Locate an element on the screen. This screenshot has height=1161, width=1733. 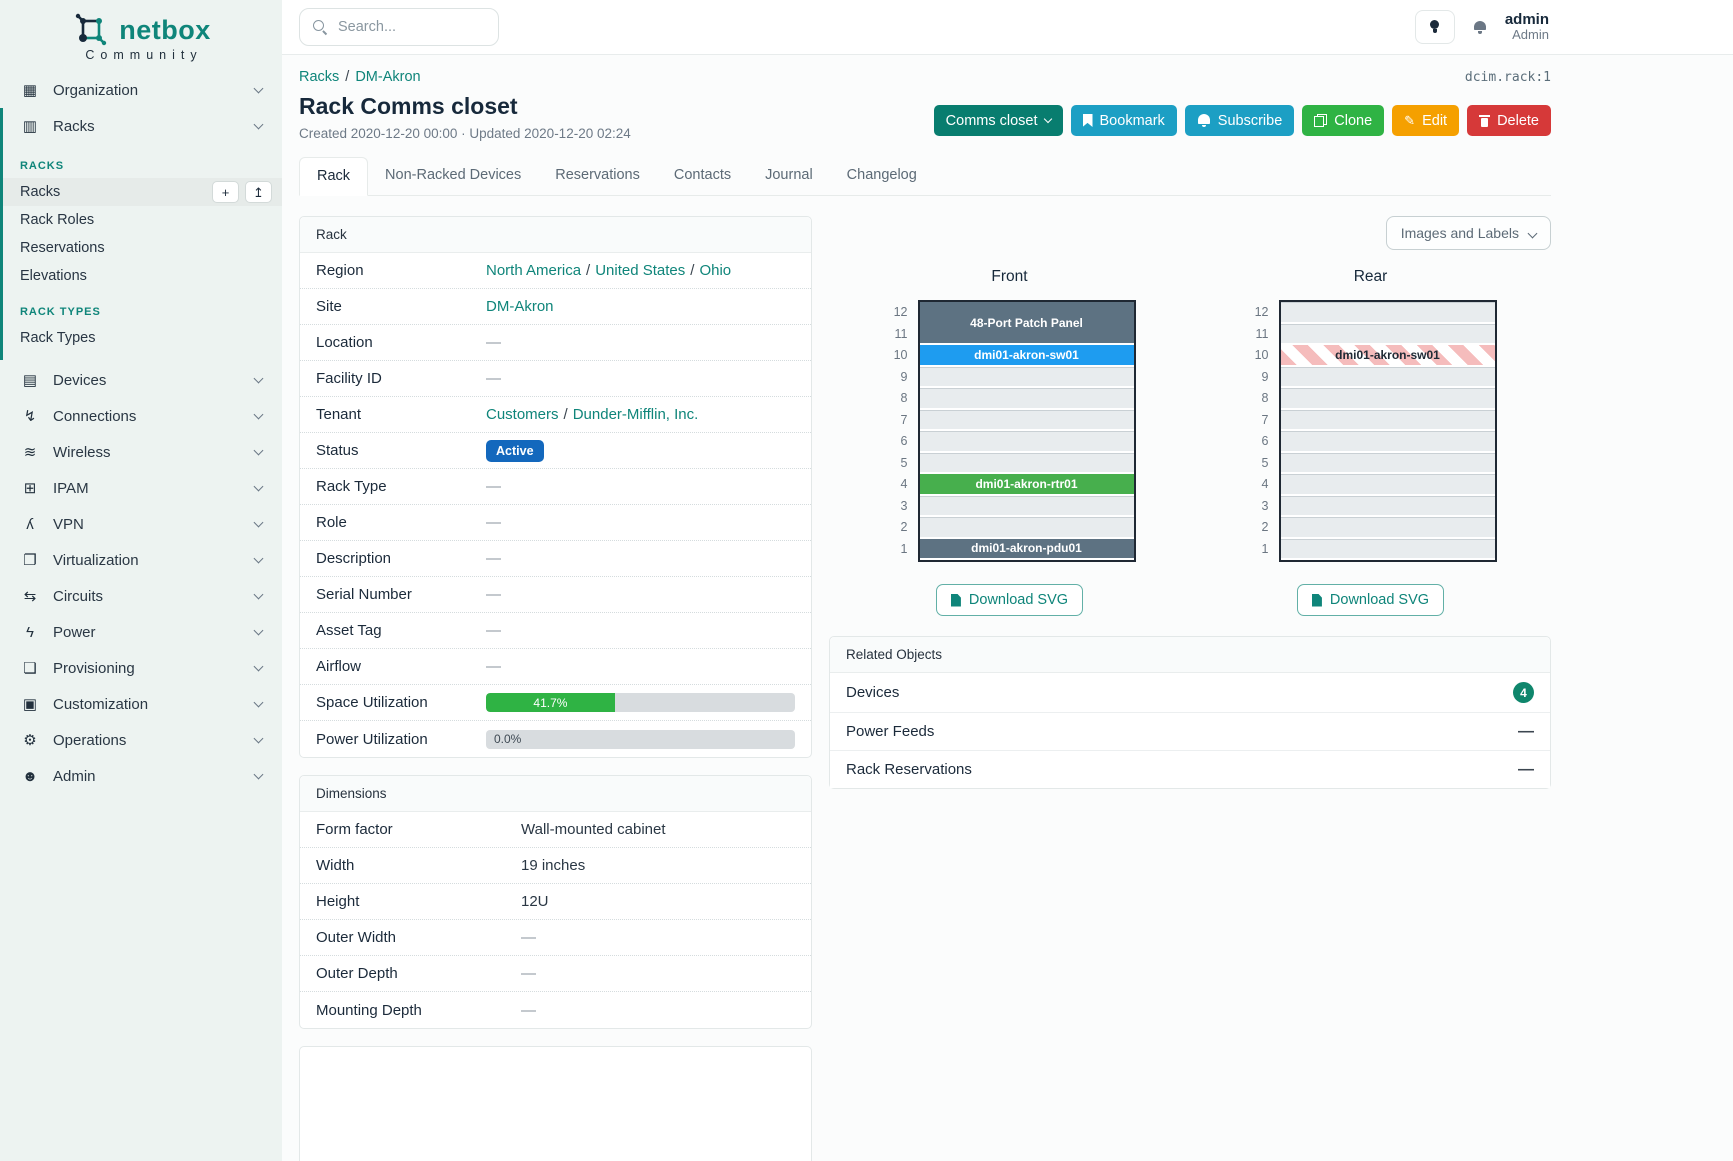
bookmark-icon is located at coordinates (1087, 120).